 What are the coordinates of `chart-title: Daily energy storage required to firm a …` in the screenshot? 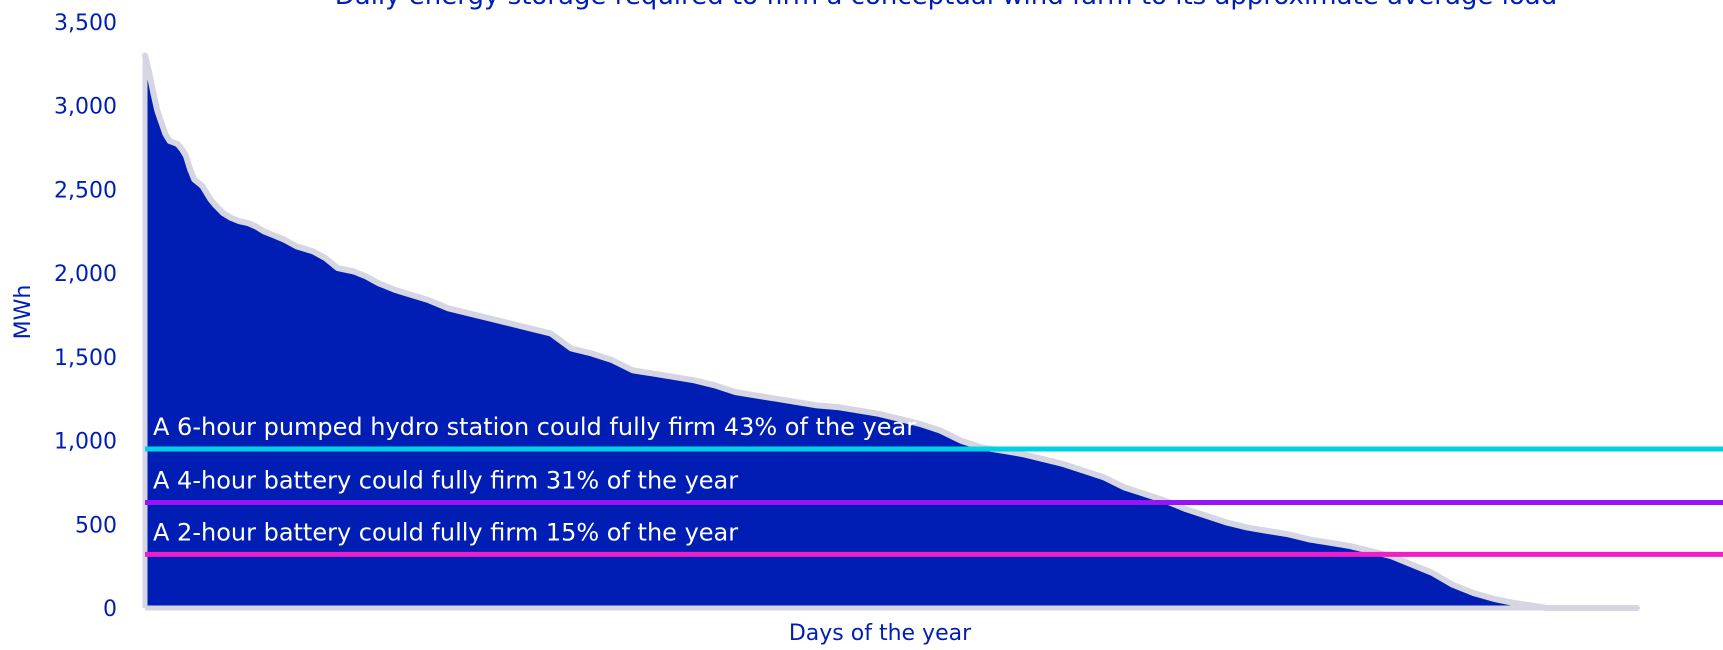 It's located at (946, 5).